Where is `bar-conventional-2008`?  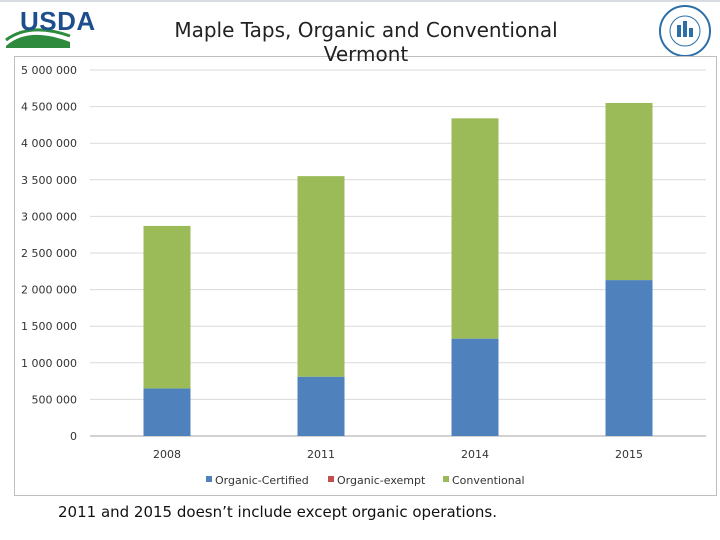 bar-conventional-2008 is located at coordinates (167, 307).